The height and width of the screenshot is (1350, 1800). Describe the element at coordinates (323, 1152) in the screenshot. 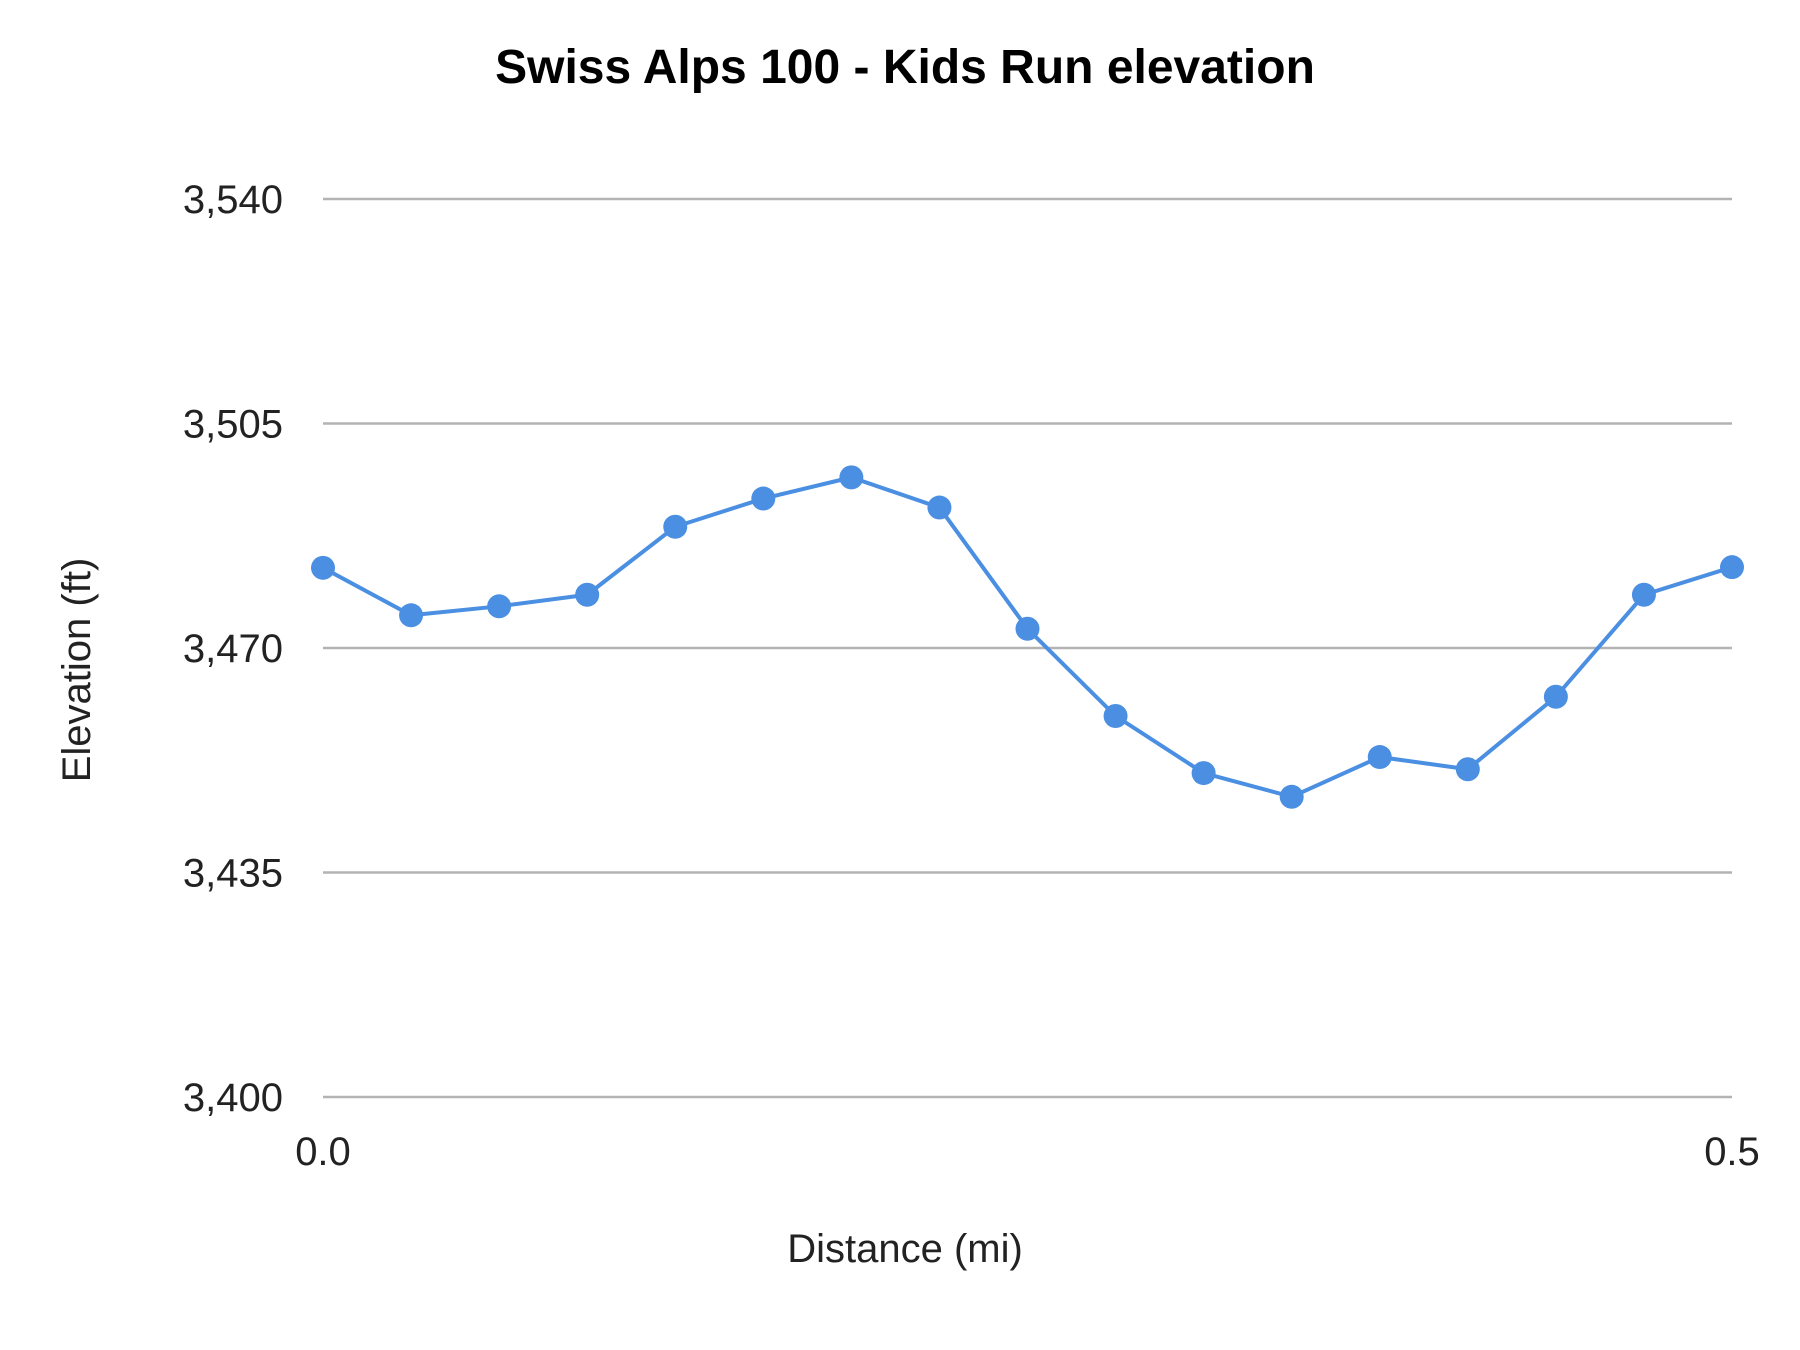

I see `x-tick-label: 0.0` at that location.